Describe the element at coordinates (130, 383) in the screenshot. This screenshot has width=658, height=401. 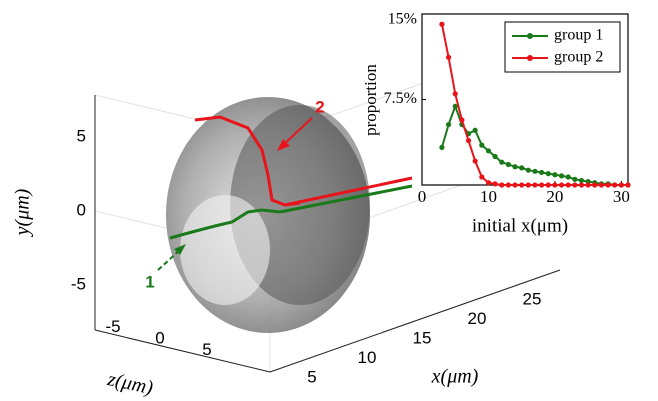
I see `z-axis-label: z(μm)` at that location.